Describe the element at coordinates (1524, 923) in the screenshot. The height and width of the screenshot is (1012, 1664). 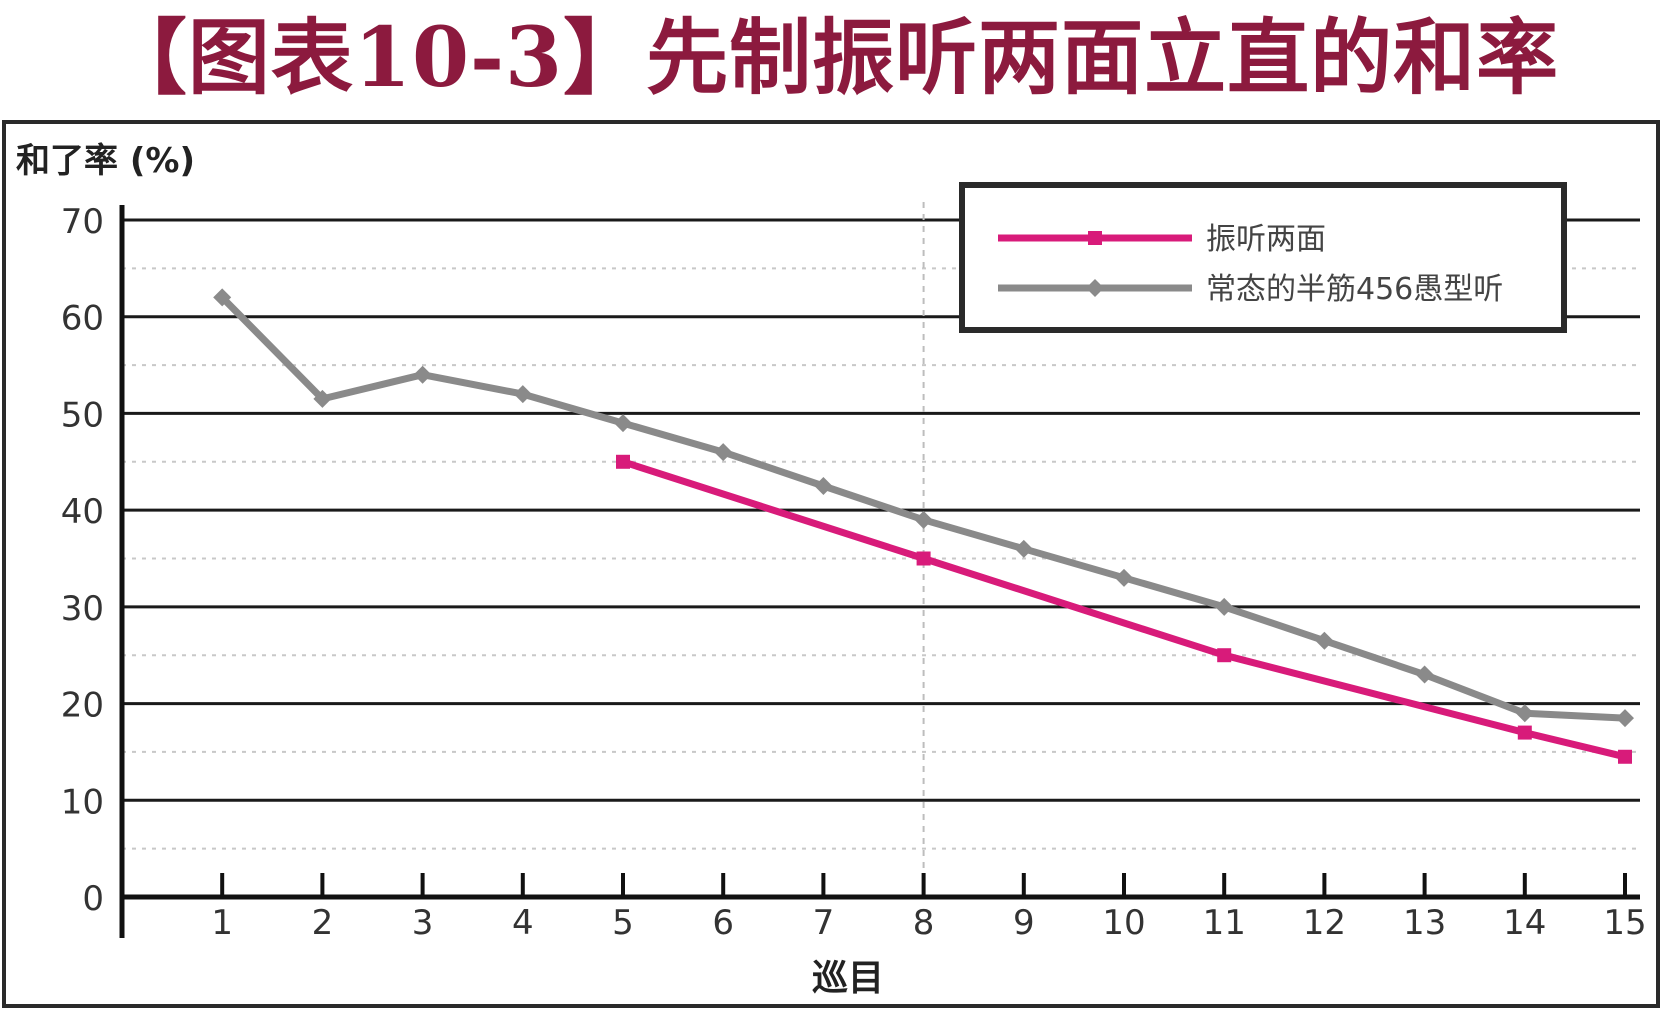
I see `x-tick-label: 14` at that location.